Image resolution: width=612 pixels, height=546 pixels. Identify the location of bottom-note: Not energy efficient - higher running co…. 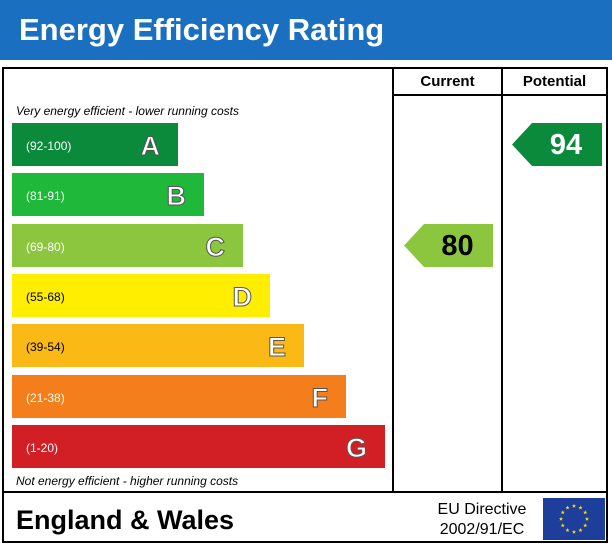
(127, 481).